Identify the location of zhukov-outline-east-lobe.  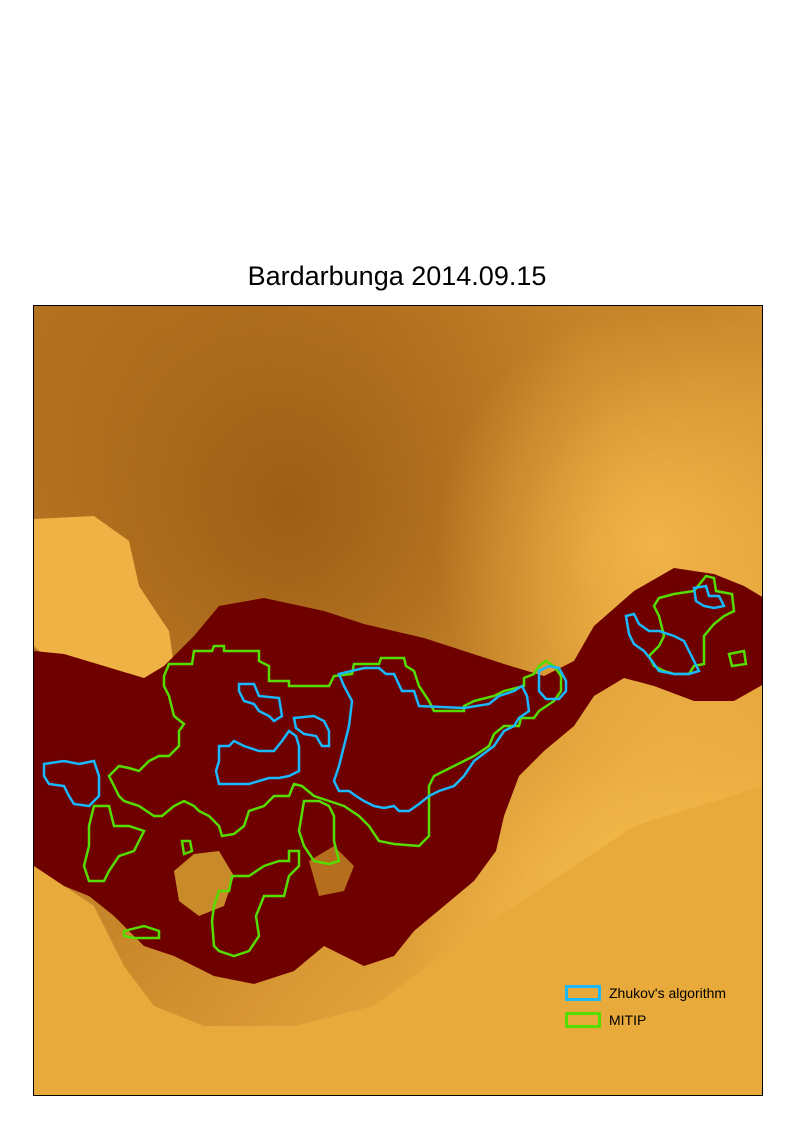
(552, 682).